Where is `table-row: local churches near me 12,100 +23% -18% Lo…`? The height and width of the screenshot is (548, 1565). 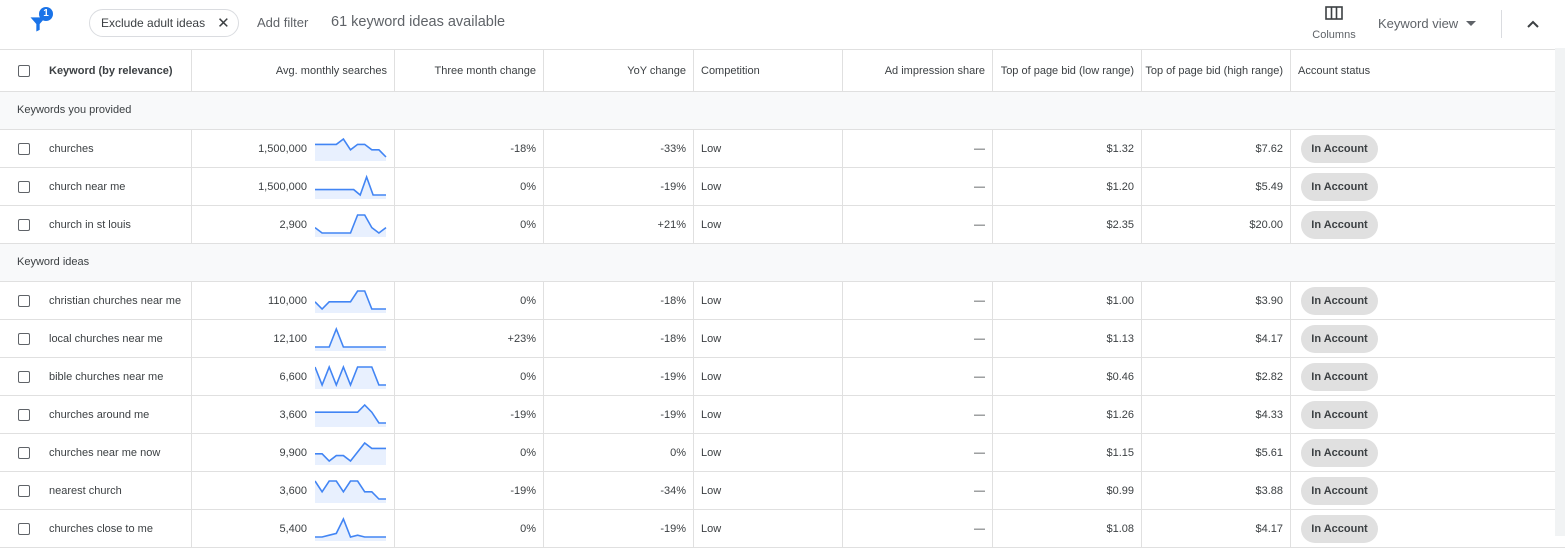 table-row: local churches near me 12,100 +23% -18% Lo… is located at coordinates (782, 339).